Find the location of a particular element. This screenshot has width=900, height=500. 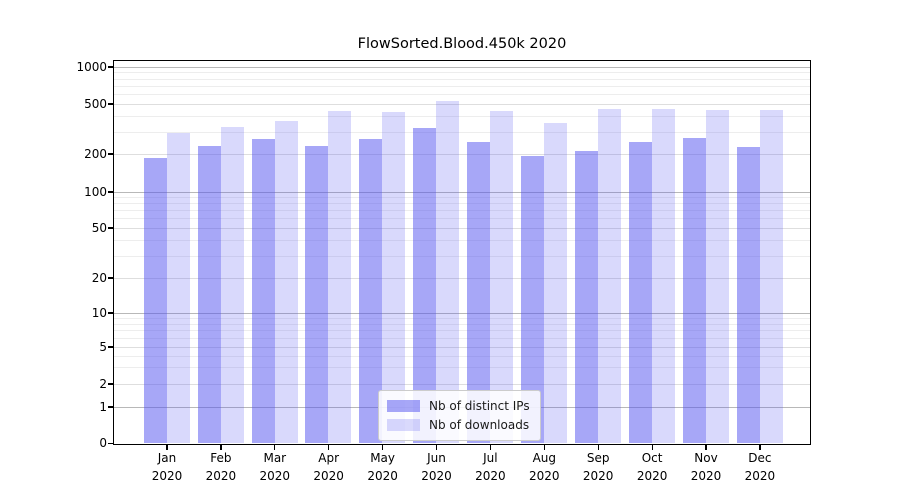

bar-nb-of-downloads-may is located at coordinates (394, 277).